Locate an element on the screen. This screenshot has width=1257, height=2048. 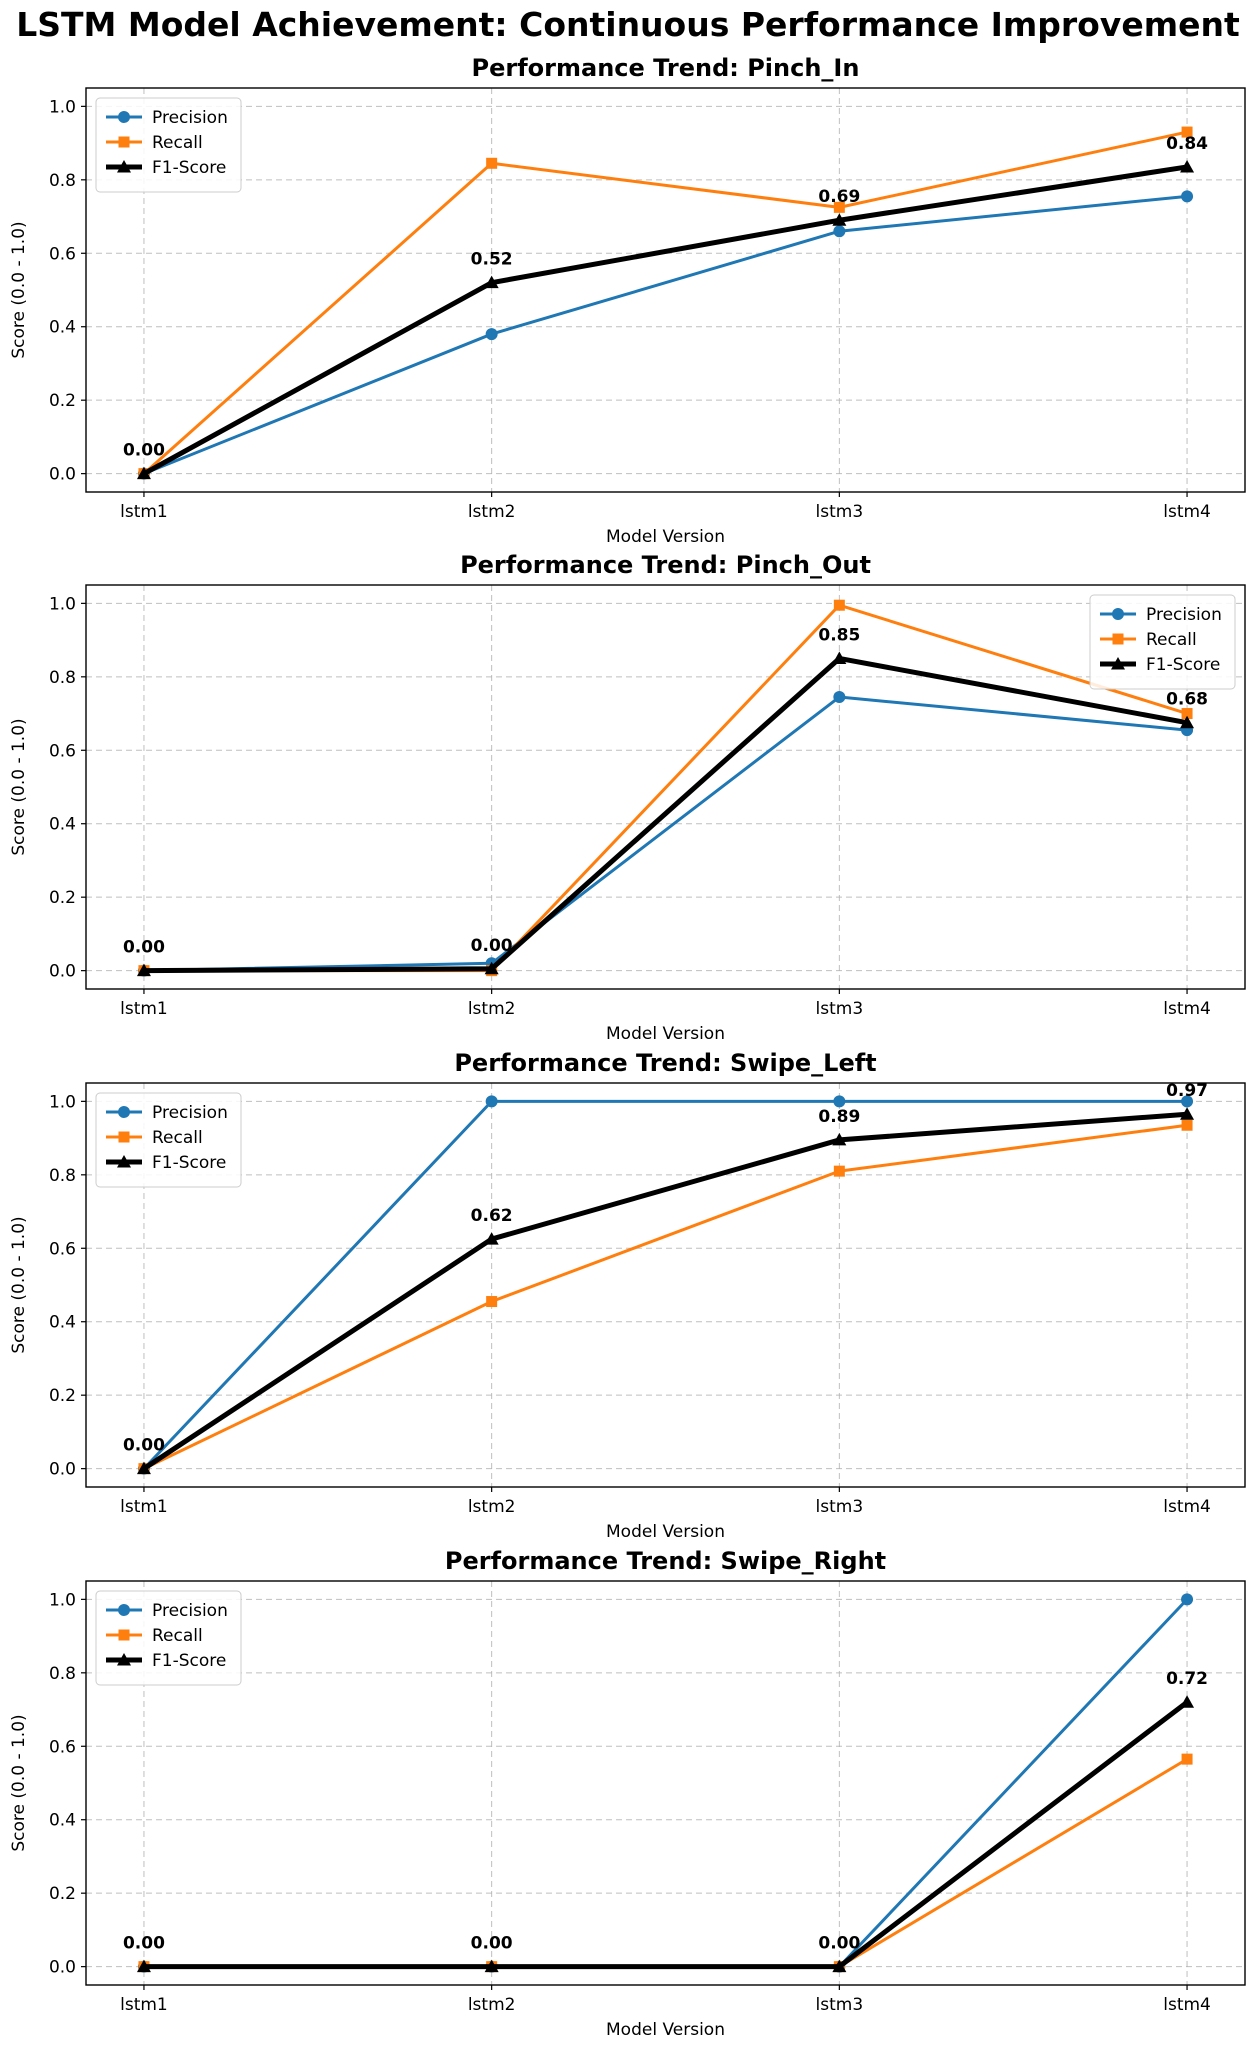
chart-title: Performance Trend: Swipe_Right is located at coordinates (665, 1561).